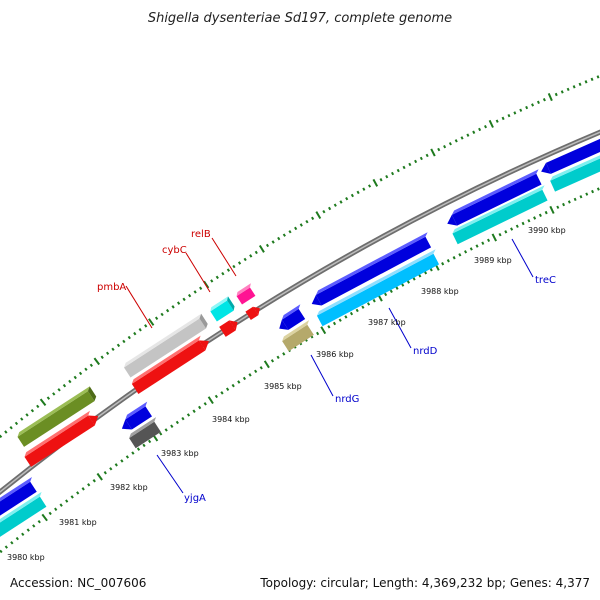  What do you see at coordinates (545, 280) in the screenshot?
I see `gene-label-treC: treC` at bounding box center [545, 280].